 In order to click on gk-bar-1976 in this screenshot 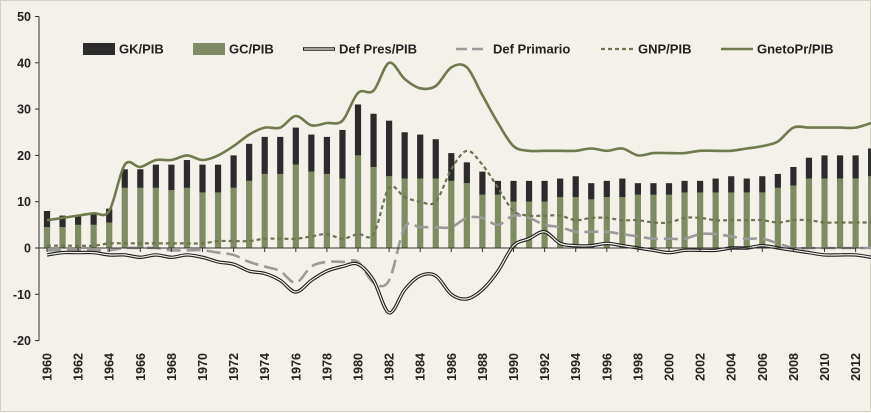, I will do `click(295, 146)`.